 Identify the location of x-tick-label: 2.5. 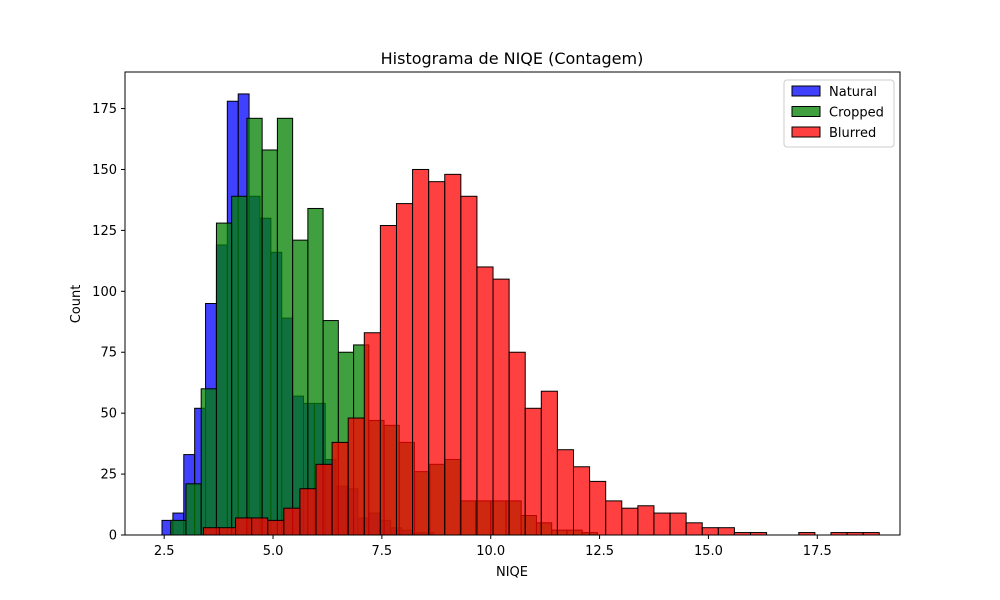
(164, 551).